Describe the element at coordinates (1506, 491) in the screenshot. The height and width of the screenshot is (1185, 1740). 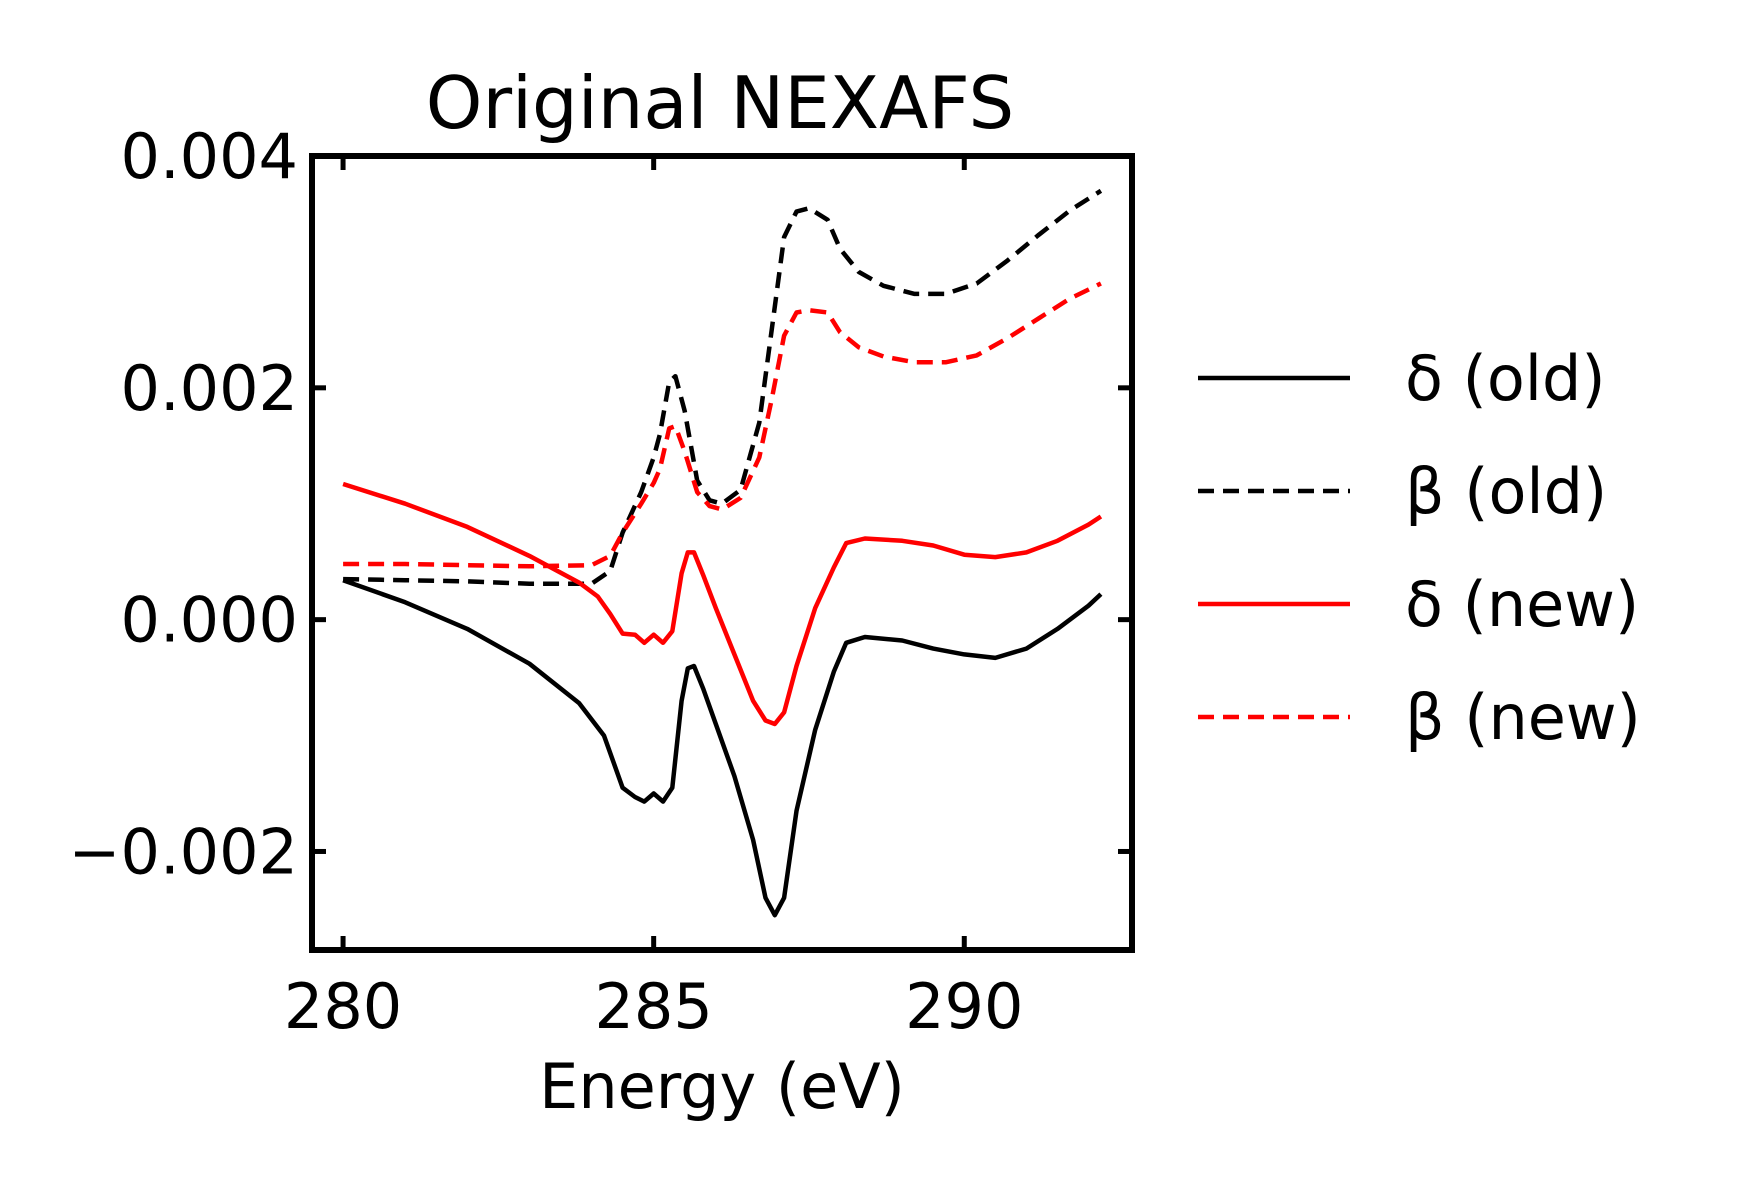
I see `legend-label-1: β (old)` at that location.